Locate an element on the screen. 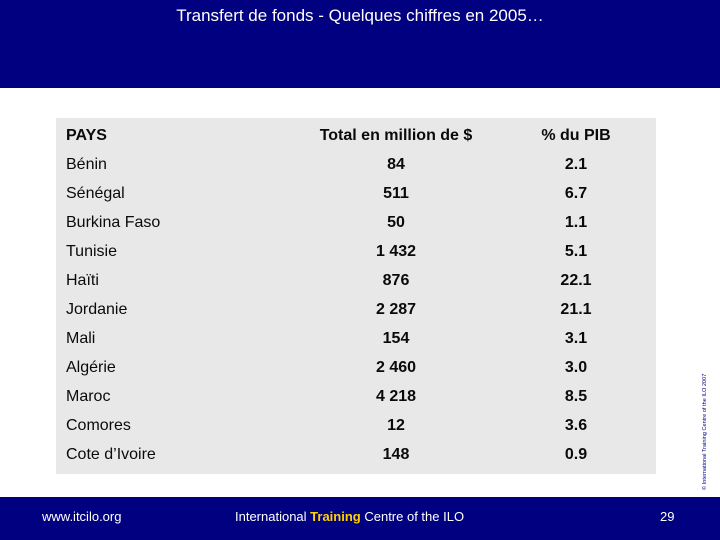 This screenshot has height=540, width=720. cell-country: Tunisie is located at coordinates (91, 251).